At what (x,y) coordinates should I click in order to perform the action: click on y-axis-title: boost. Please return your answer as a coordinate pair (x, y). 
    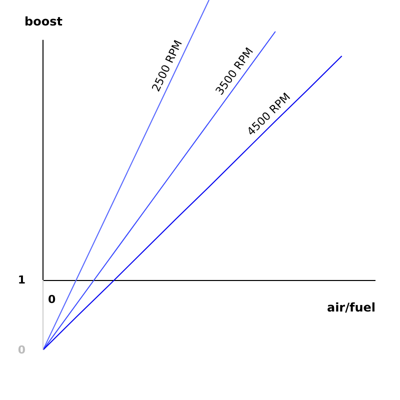
    Looking at the image, I should click on (43, 21).